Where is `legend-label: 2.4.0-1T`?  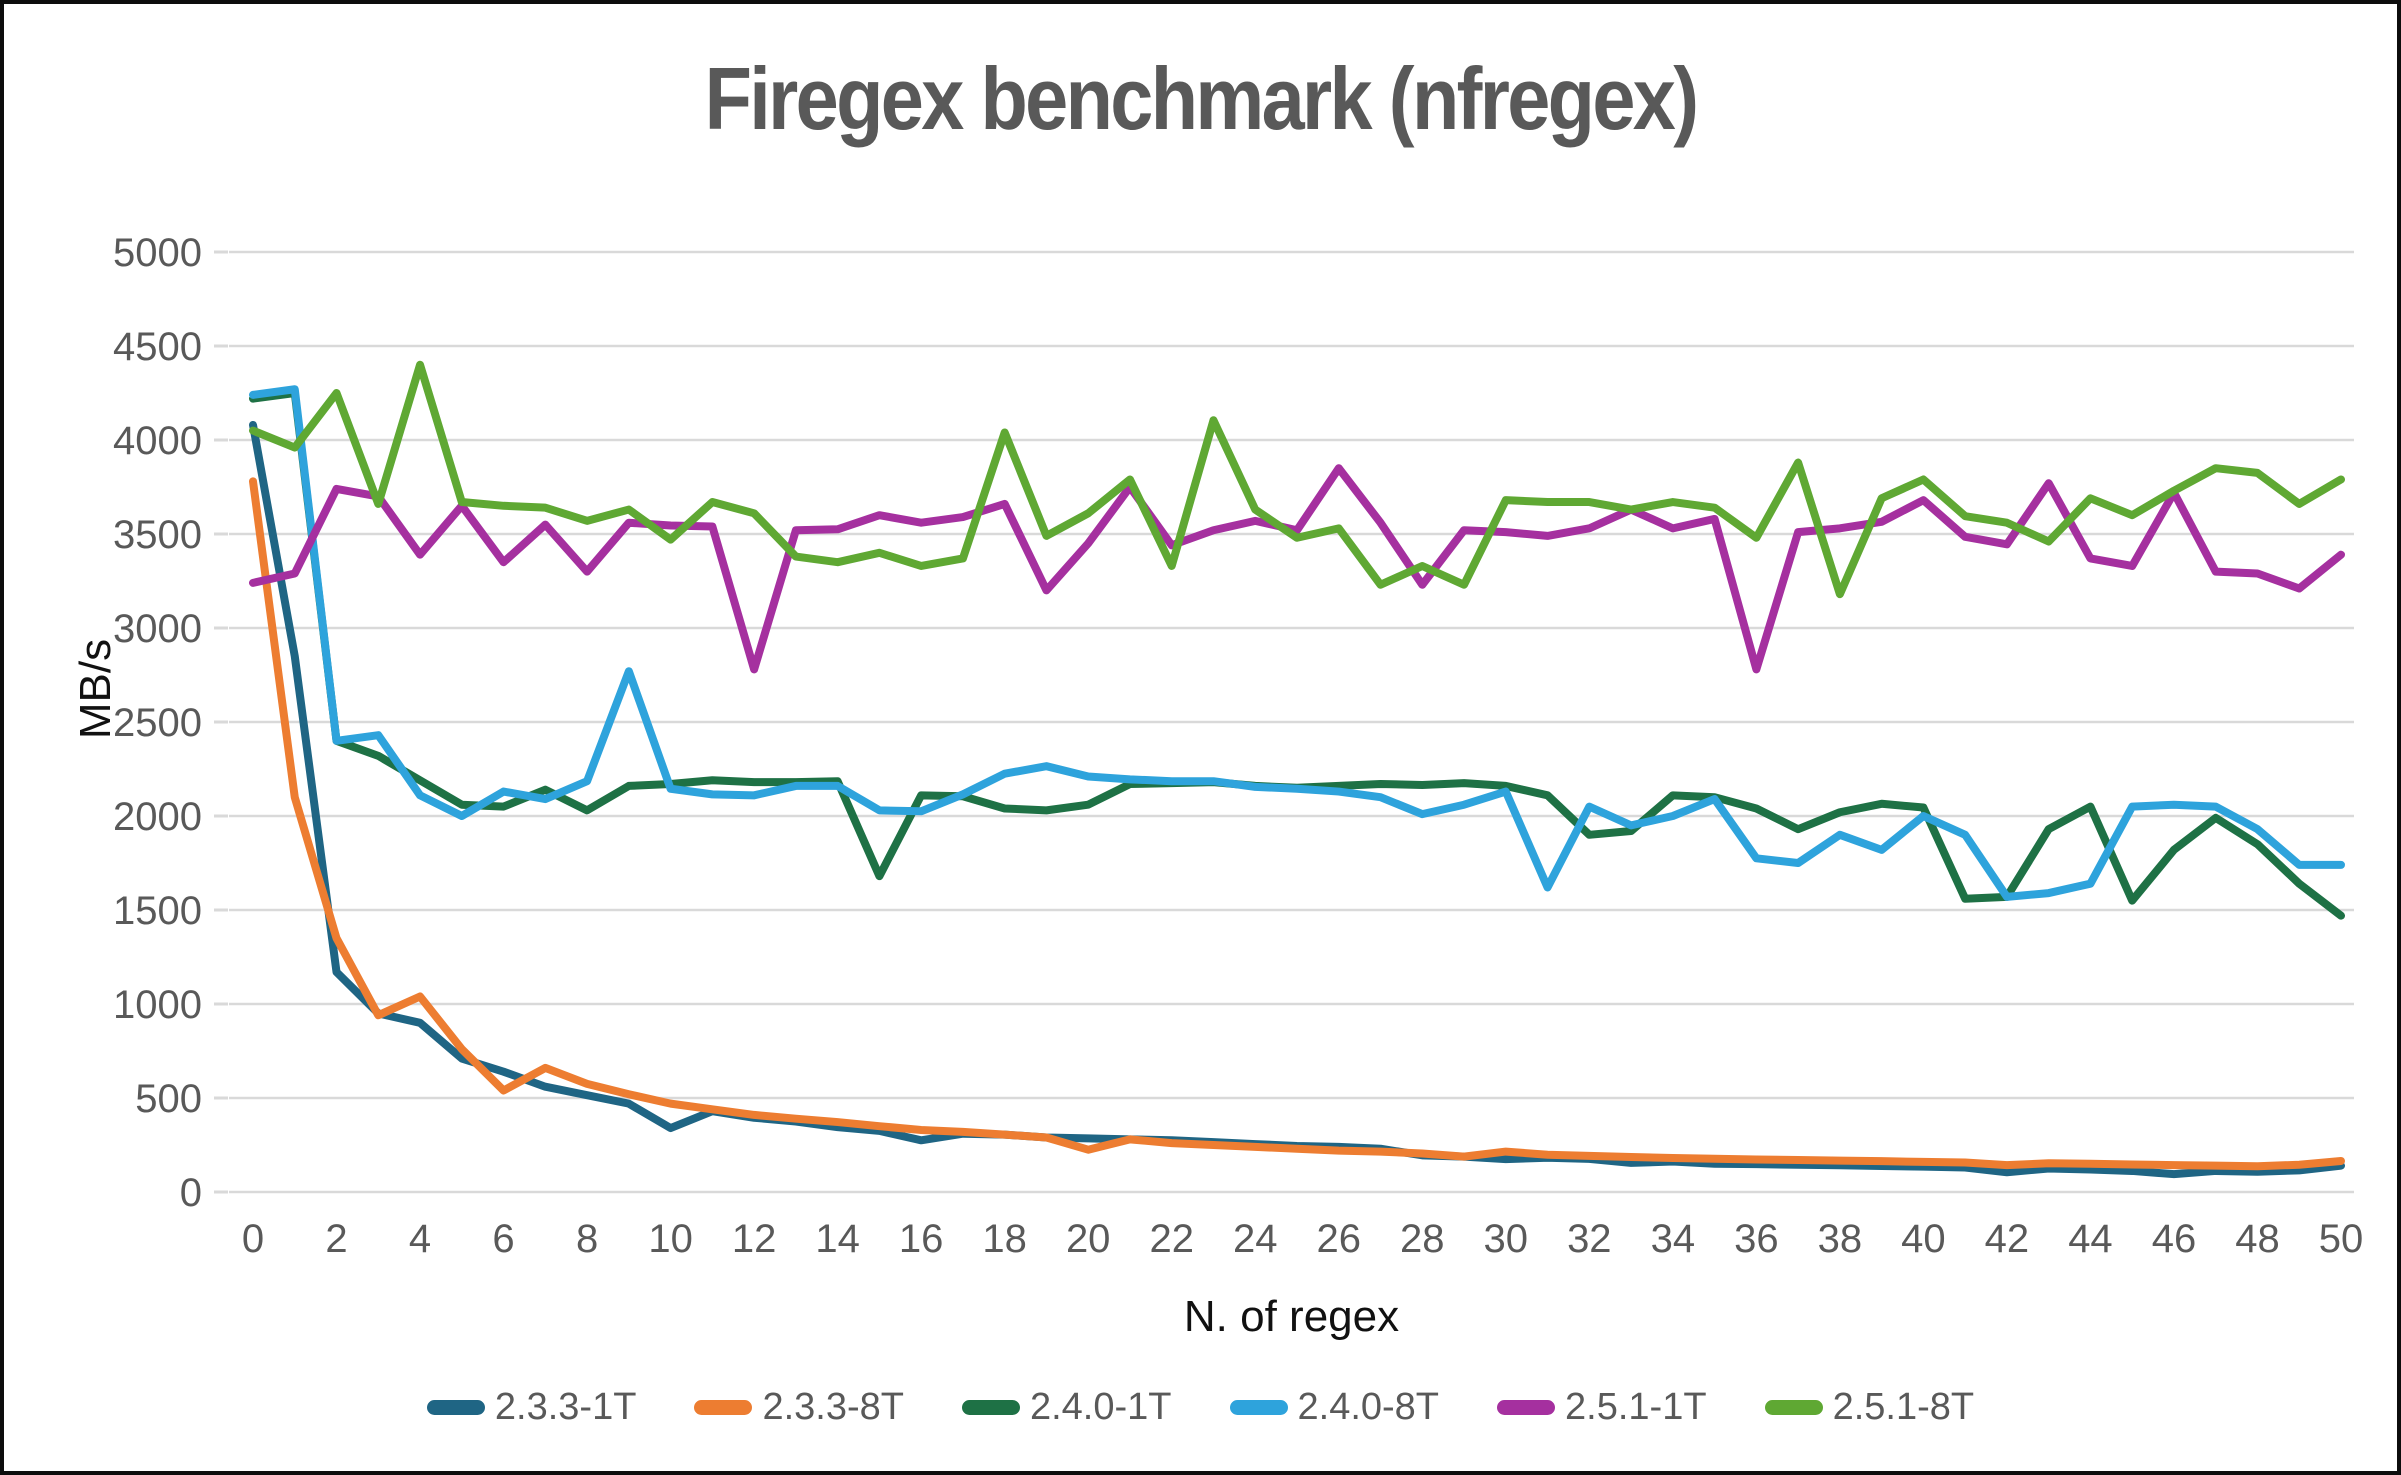 legend-label: 2.4.0-1T is located at coordinates (1100, 1407).